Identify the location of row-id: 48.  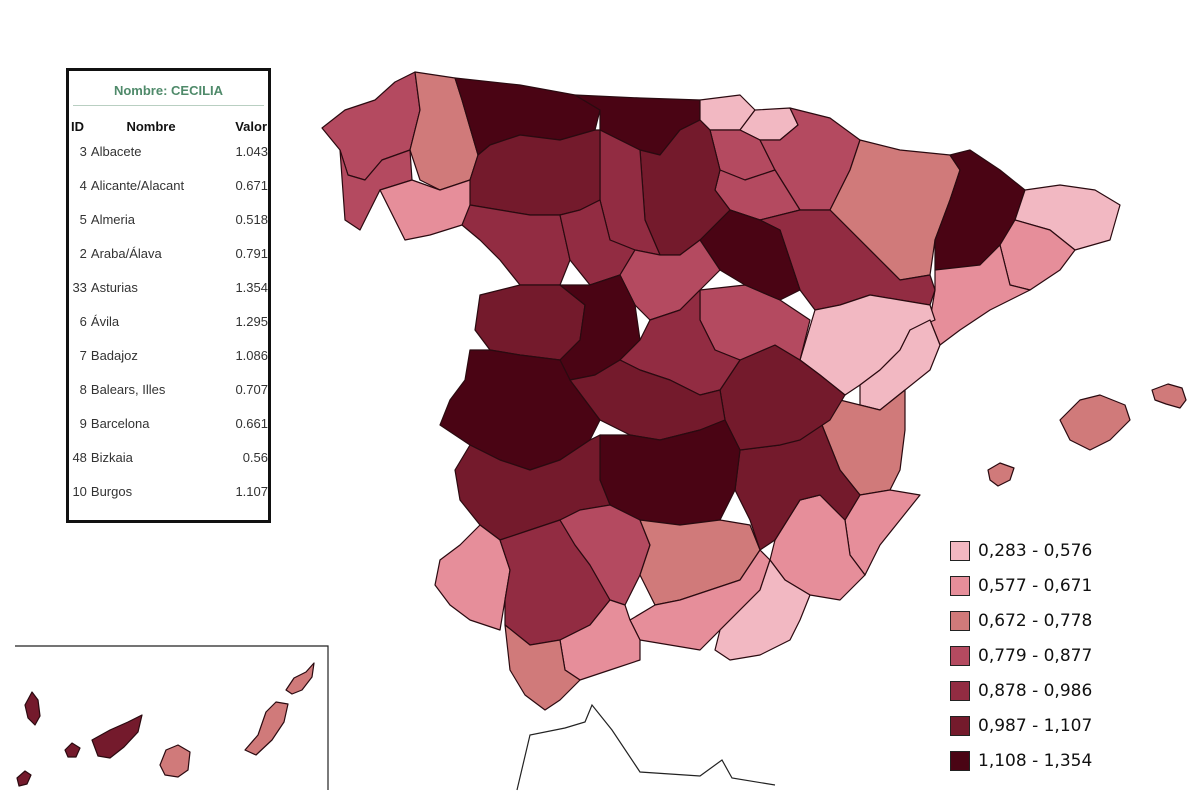
(79, 457).